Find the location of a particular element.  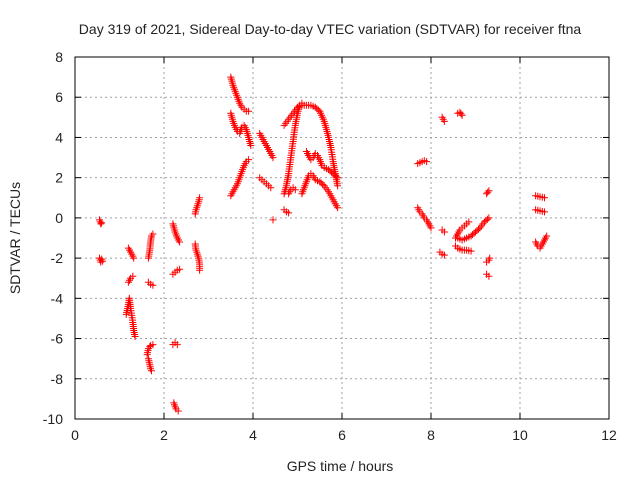

y-tick-label: -4 is located at coordinates (57, 298).